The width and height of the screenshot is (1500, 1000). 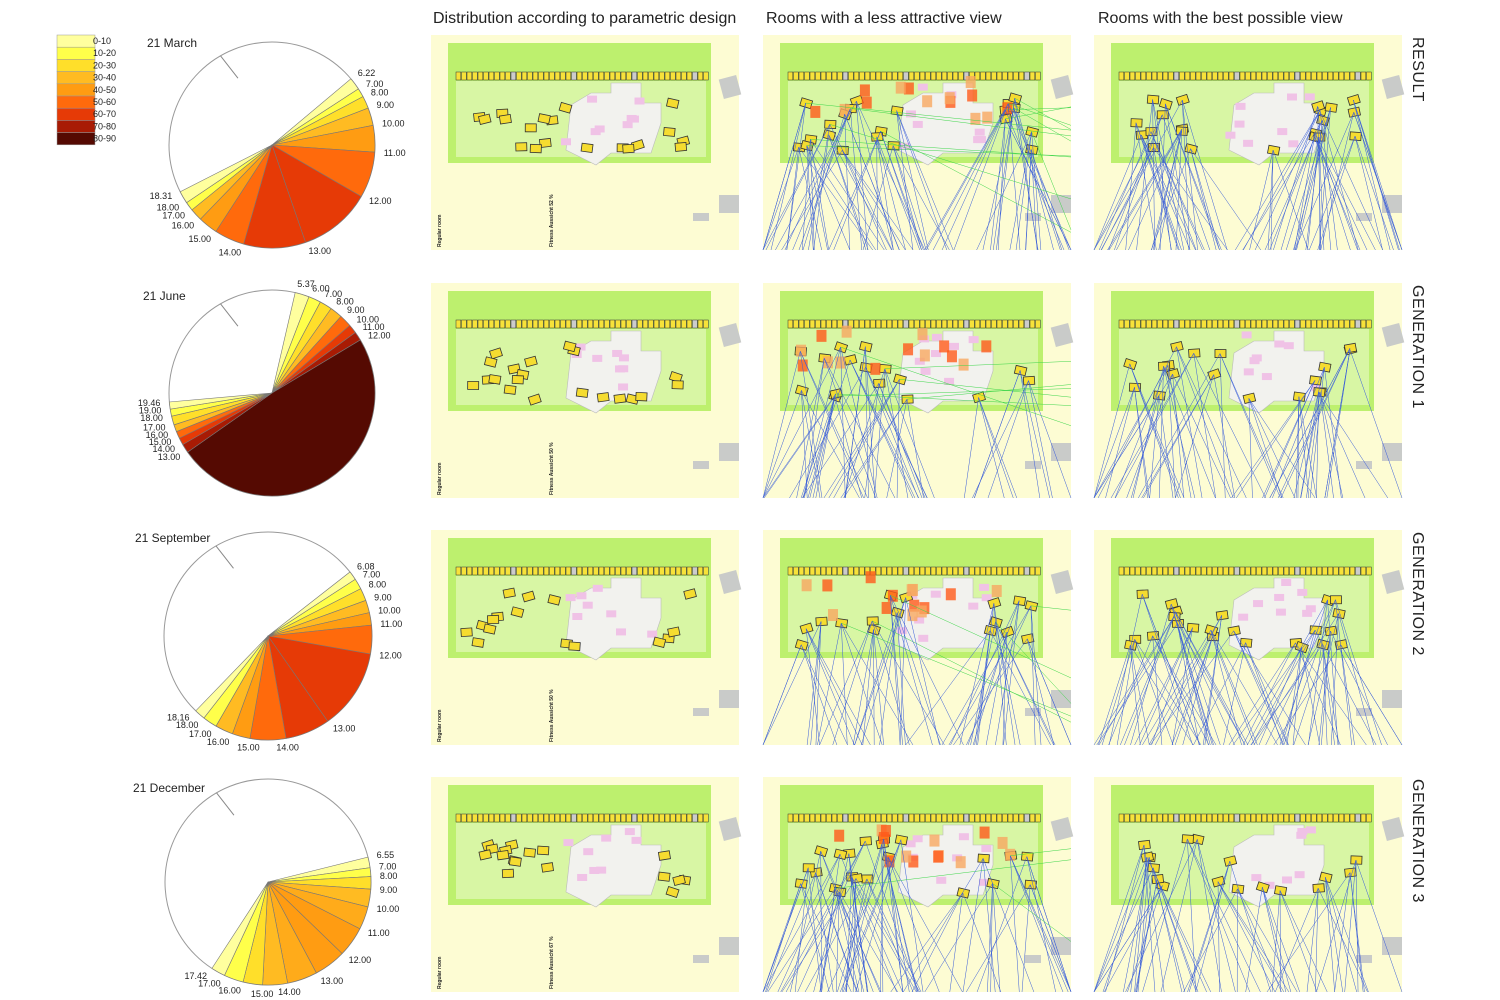 I want to click on hour-label: 17.00, so click(x=200, y=734).